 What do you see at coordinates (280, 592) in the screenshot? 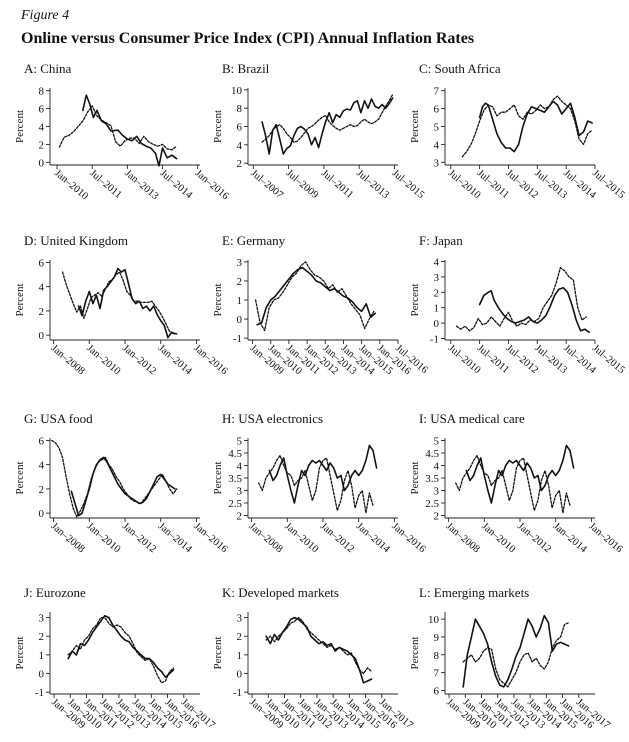
I see `panel-title: K: Developed markets` at bounding box center [280, 592].